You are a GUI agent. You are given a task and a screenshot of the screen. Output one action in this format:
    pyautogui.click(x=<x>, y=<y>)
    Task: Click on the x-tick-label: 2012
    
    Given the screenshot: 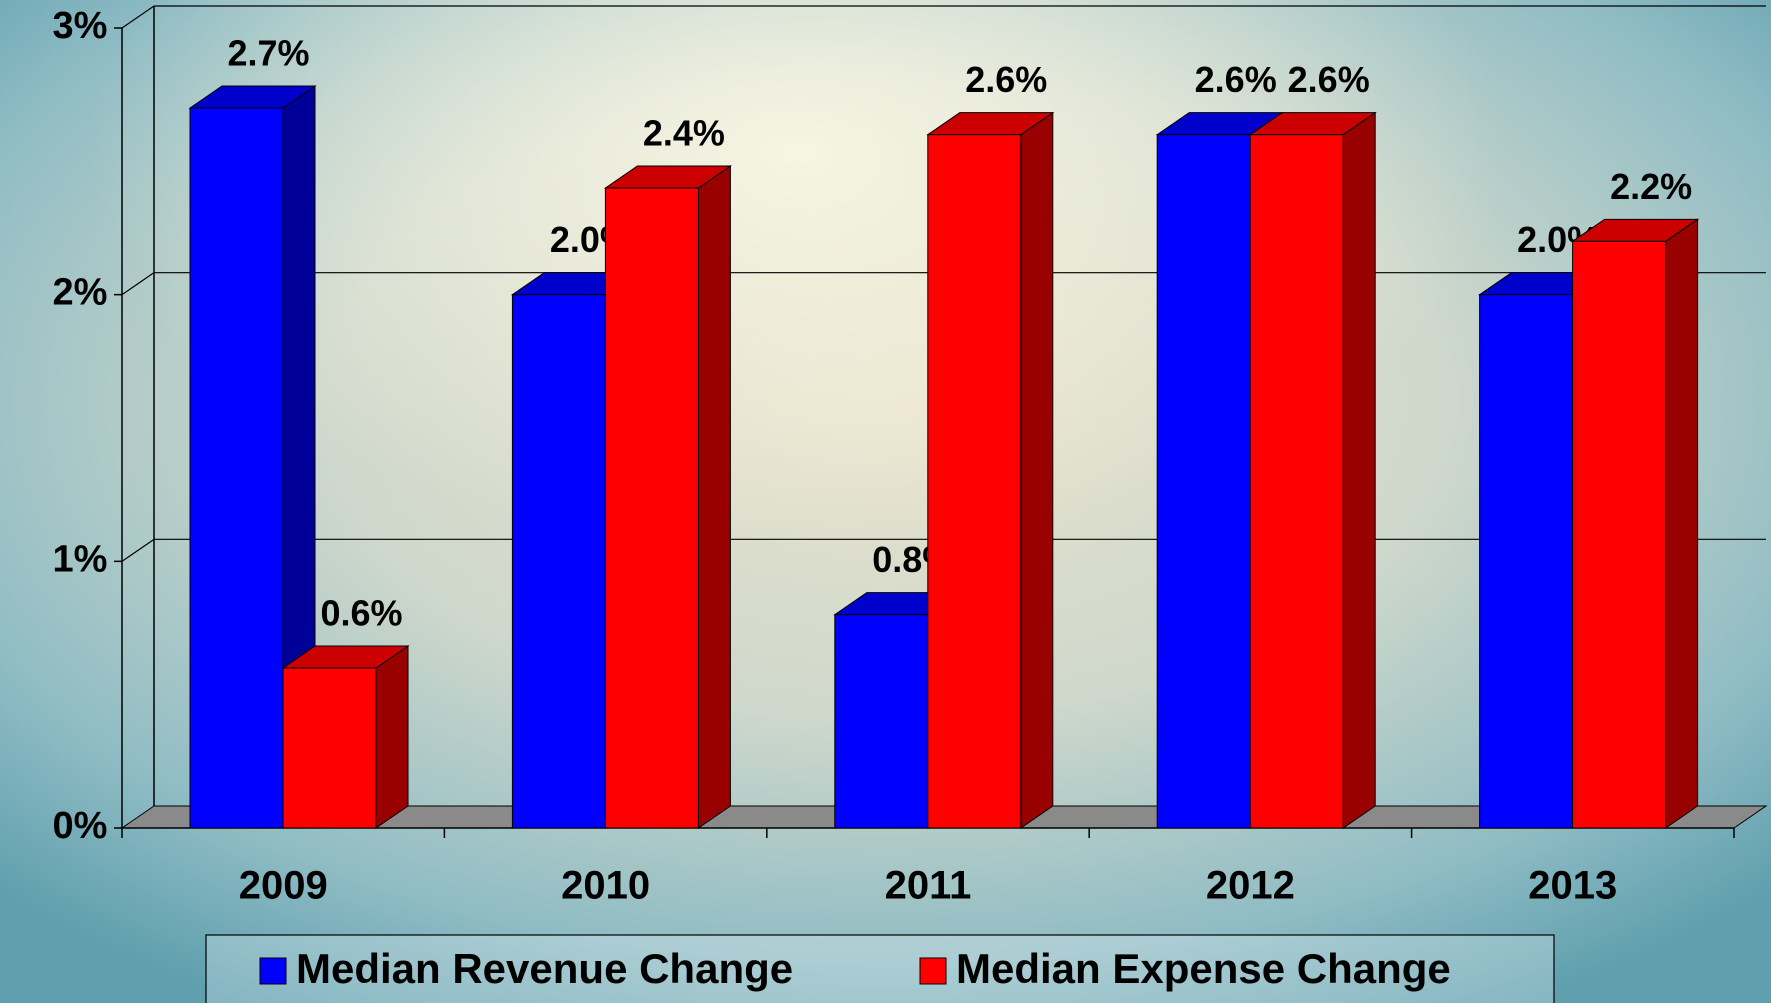 What is the action you would take?
    pyautogui.click(x=1250, y=886)
    